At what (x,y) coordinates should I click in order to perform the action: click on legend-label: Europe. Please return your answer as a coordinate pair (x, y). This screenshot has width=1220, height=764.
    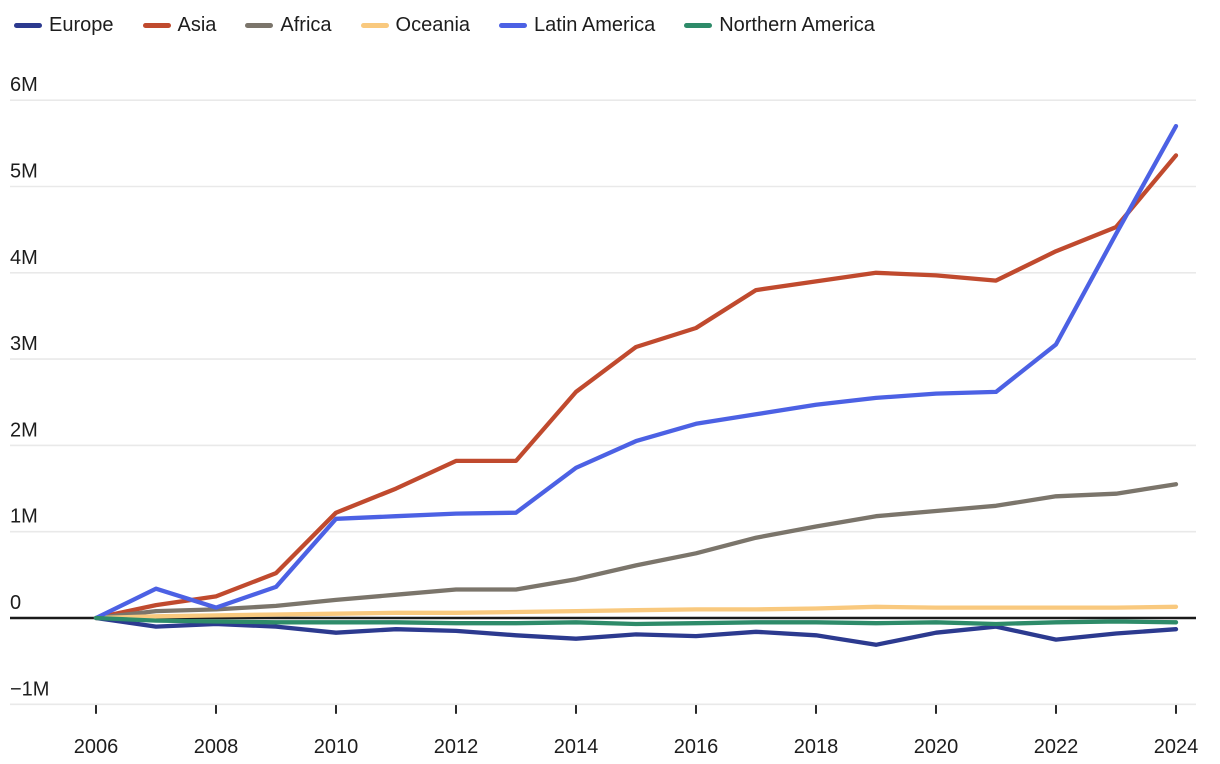
    Looking at the image, I should click on (81, 25).